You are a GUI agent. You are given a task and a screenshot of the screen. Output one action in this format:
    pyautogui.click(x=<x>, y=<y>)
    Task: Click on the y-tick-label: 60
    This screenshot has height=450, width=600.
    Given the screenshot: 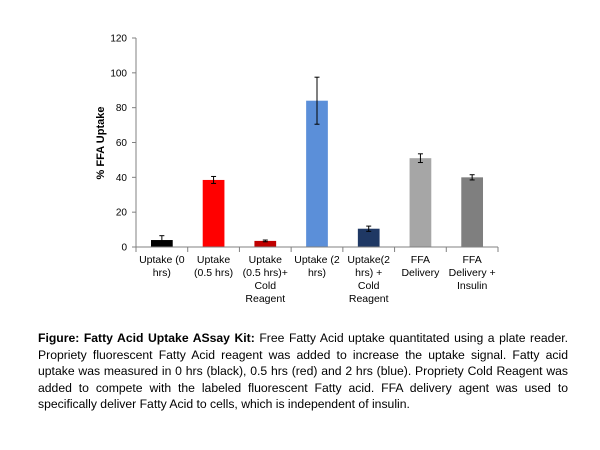 What is the action you would take?
    pyautogui.click(x=122, y=143)
    